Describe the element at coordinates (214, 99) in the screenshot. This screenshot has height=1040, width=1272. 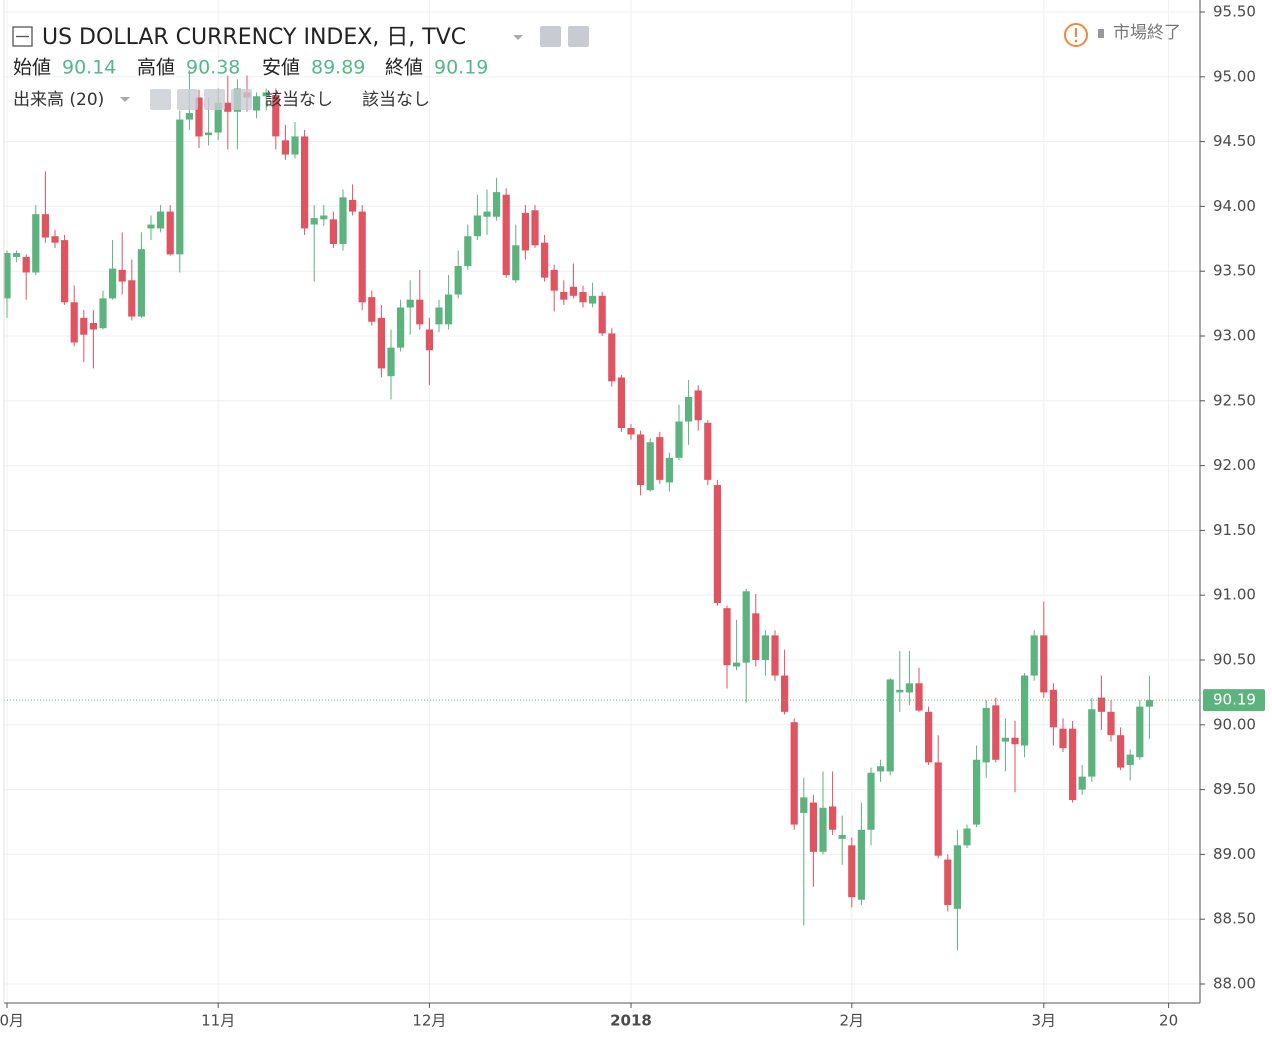
I see `volume-menu-icon` at that location.